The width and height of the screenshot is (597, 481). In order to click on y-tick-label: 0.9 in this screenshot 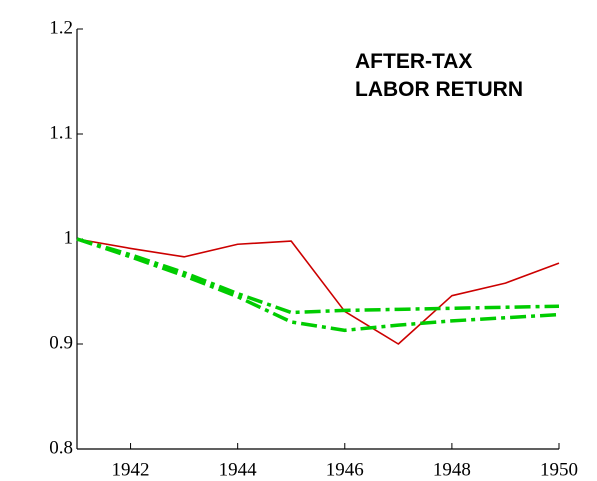, I will do `click(61, 342)`.